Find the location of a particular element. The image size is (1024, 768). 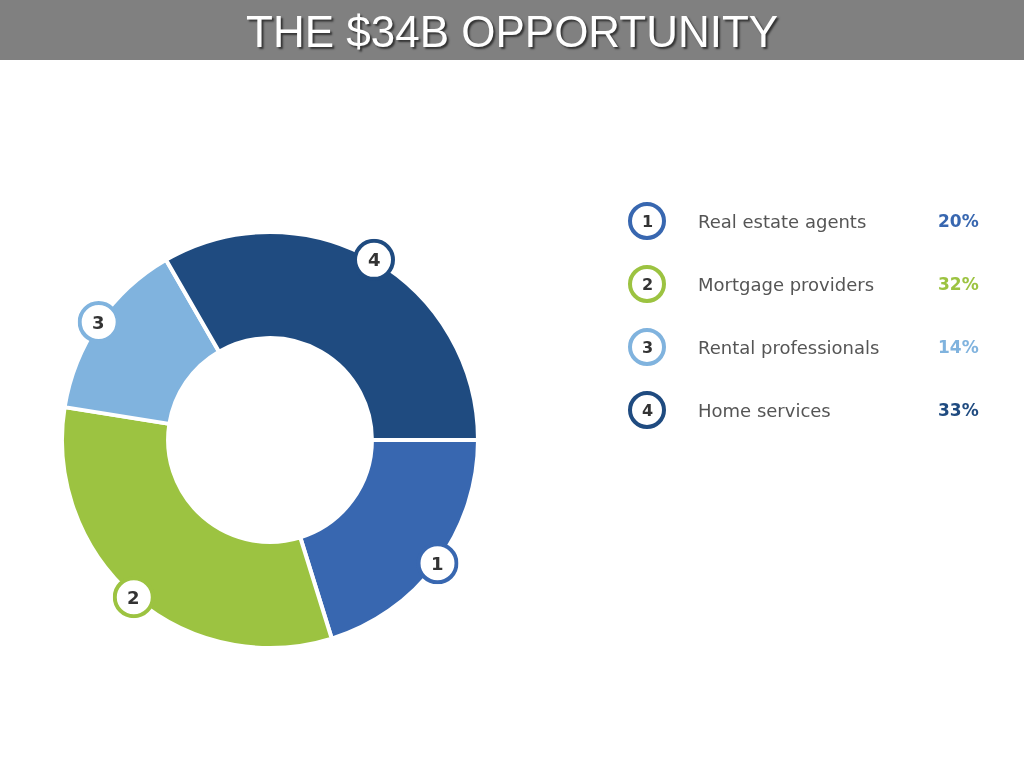

data-label: 33% is located at coordinates (958, 410).